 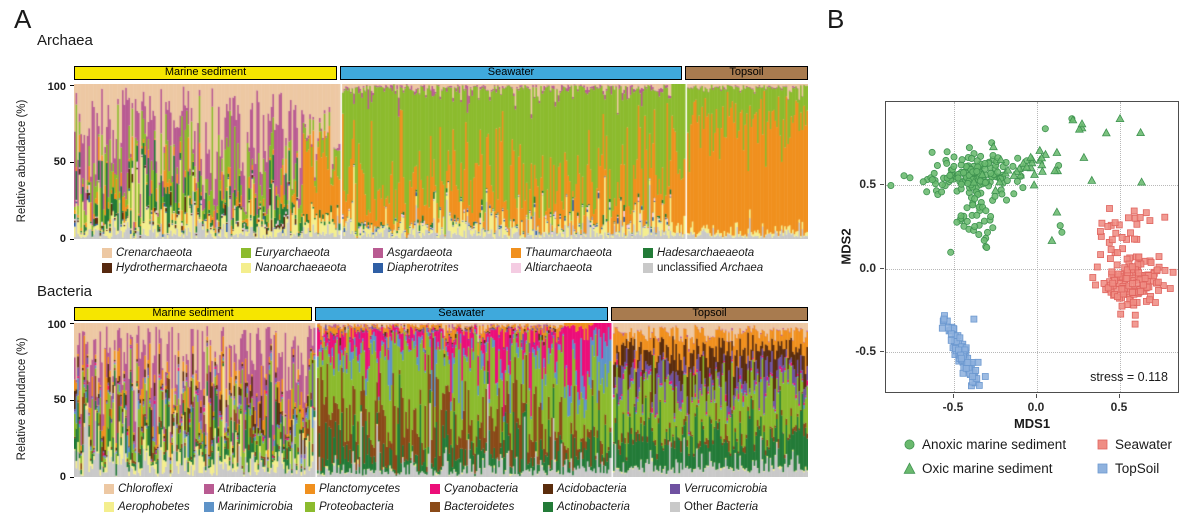 I want to click on legend-swatch-verrucomicrobia, so click(x=675, y=489).